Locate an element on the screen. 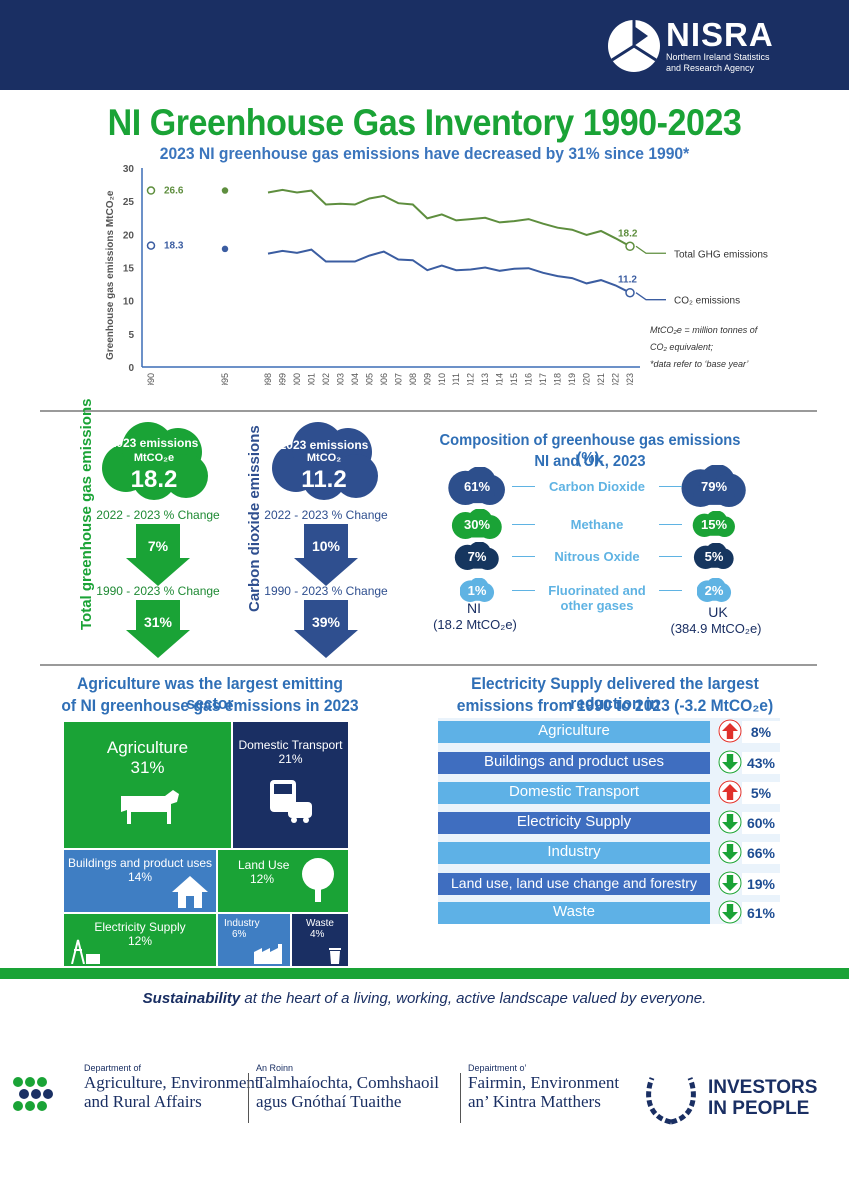  co2-cloud-value: 11.2 is located at coordinates (324, 479).